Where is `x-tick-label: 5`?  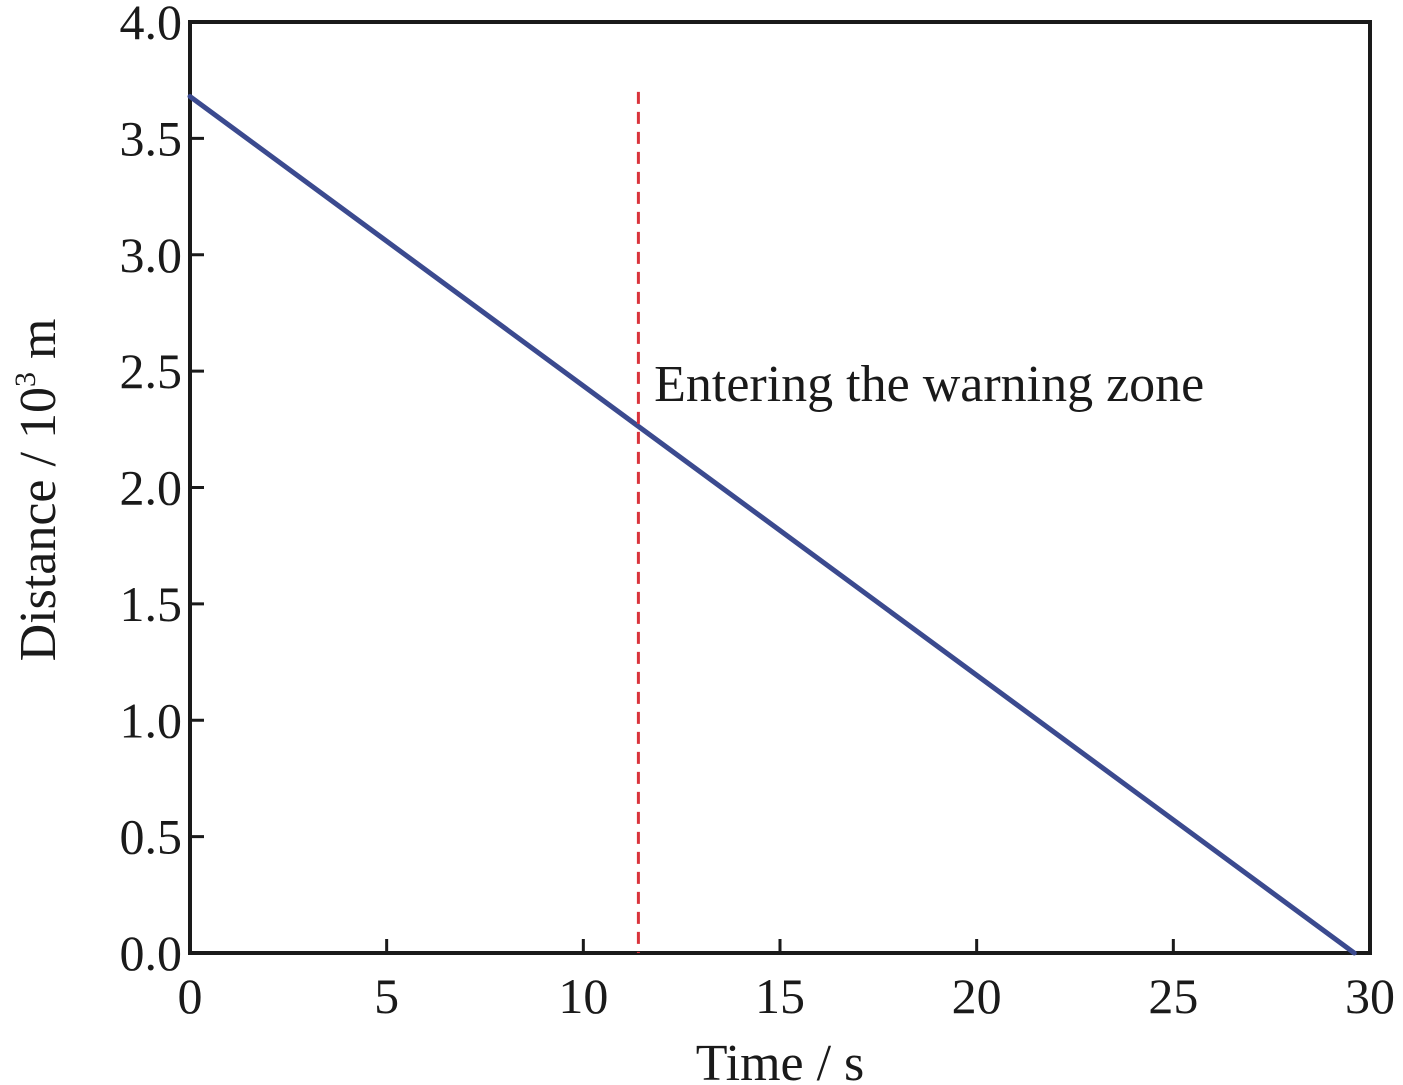 x-tick-label: 5 is located at coordinates (386, 996).